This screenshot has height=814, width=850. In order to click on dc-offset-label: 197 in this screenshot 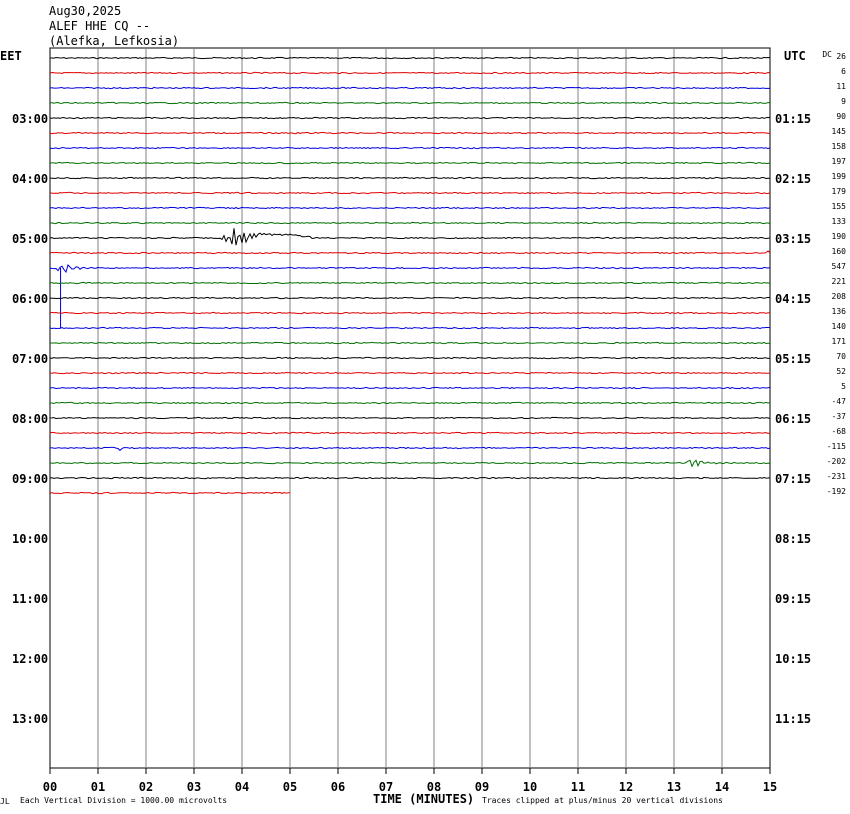, I will do `click(838, 161)`.